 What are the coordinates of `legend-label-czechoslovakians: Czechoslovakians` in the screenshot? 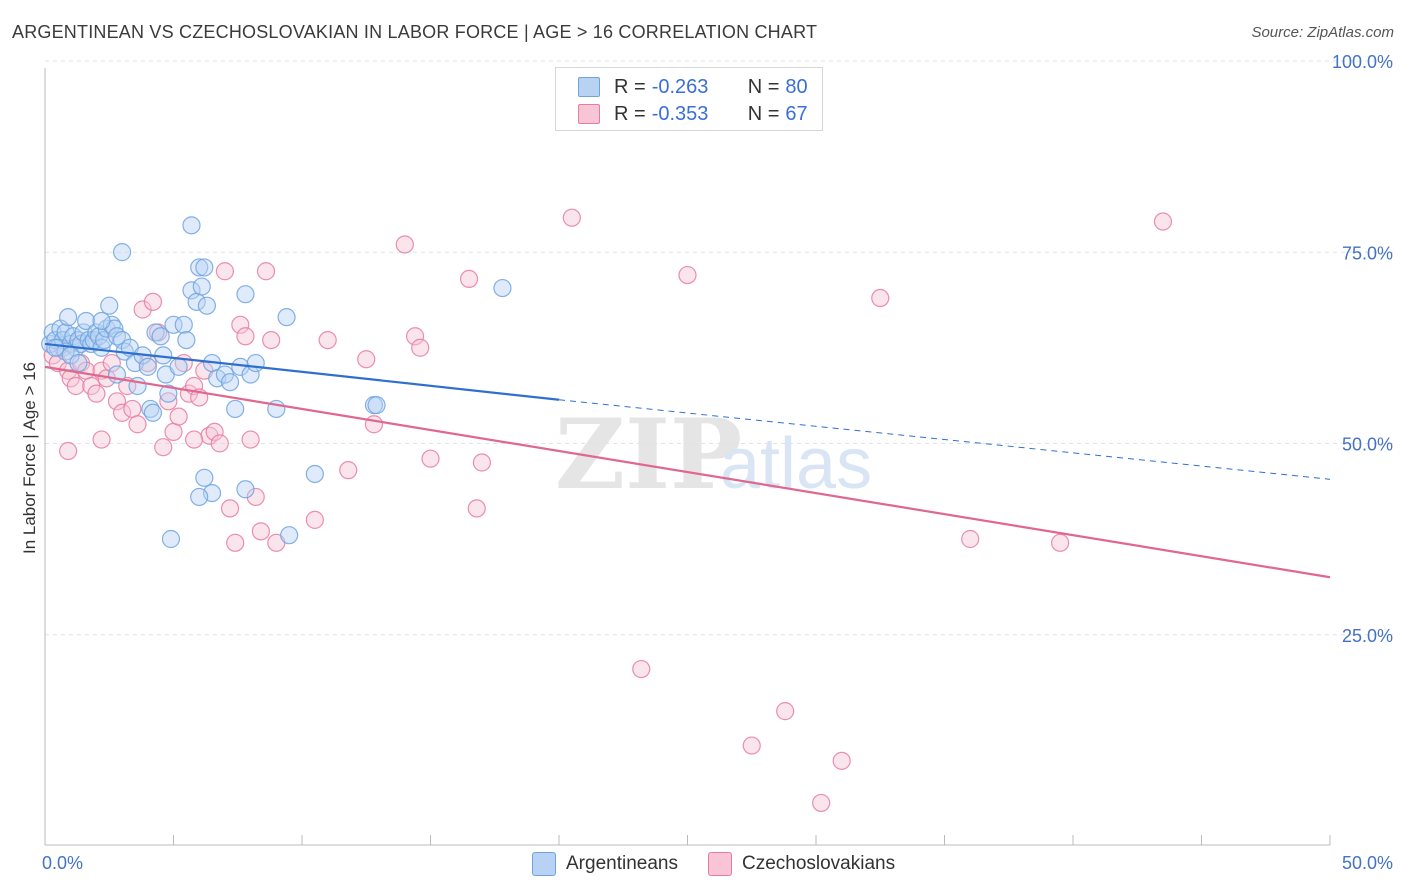 It's located at (818, 863).